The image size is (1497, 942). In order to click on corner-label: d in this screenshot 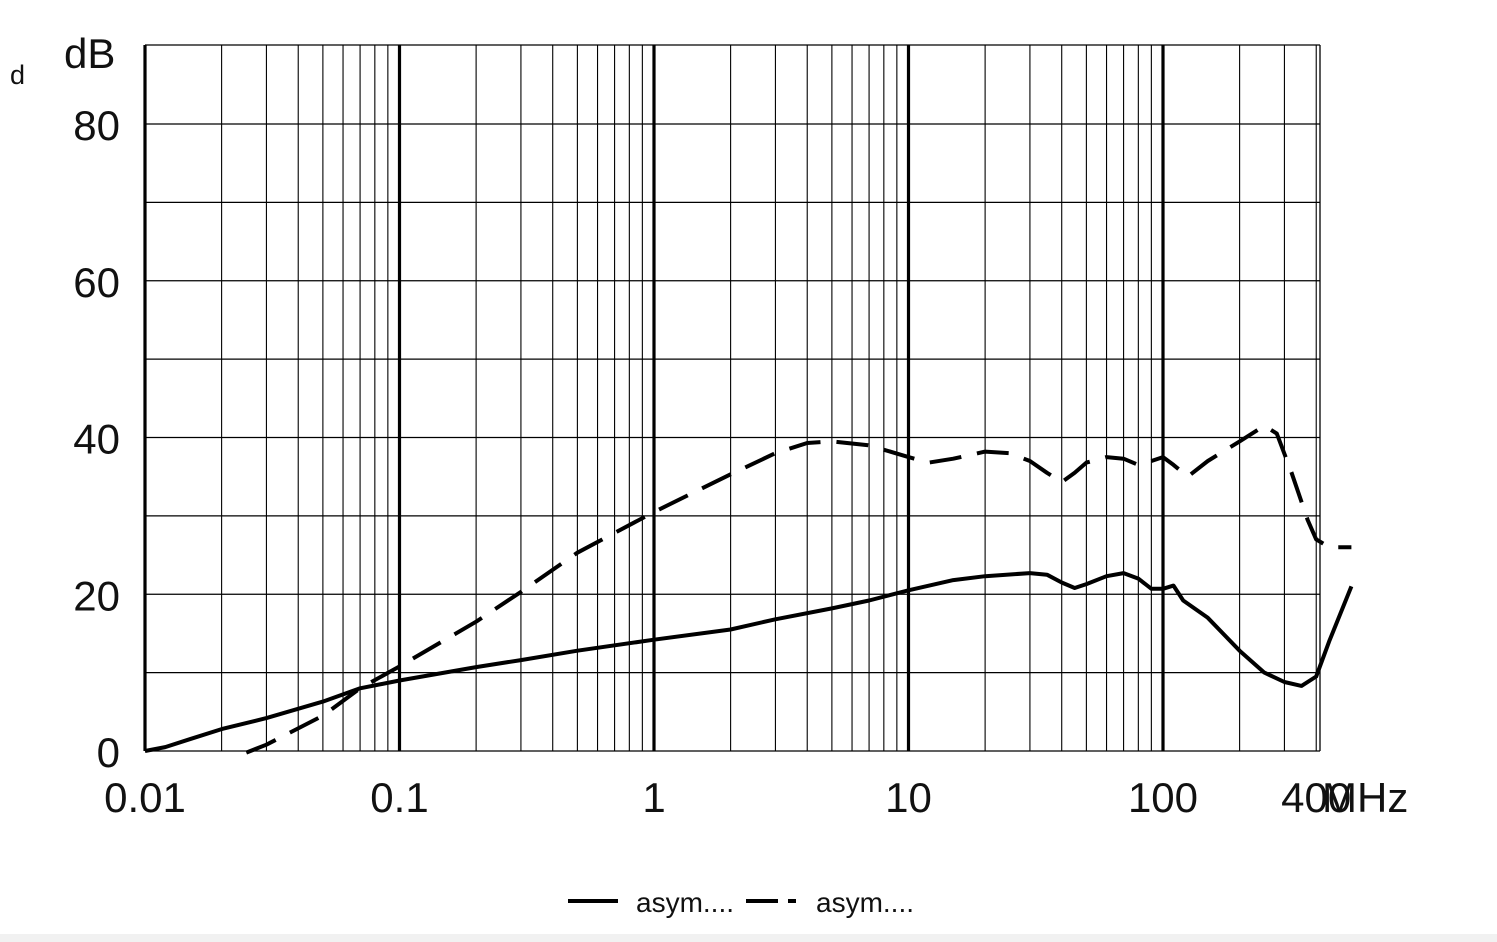, I will do `click(17, 75)`.